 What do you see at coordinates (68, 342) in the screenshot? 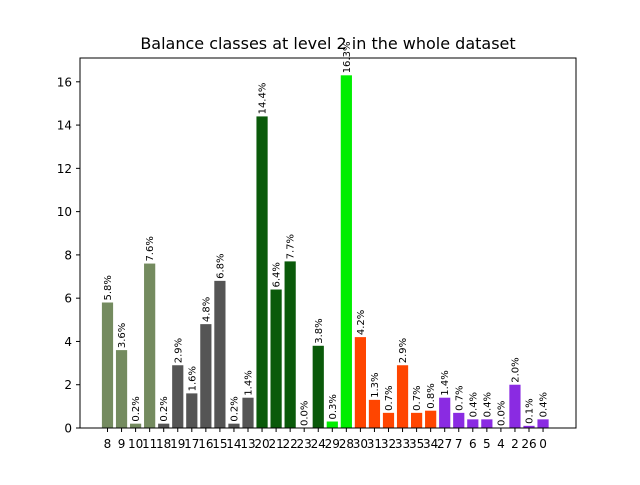
I see `y-tick-label: 4` at bounding box center [68, 342].